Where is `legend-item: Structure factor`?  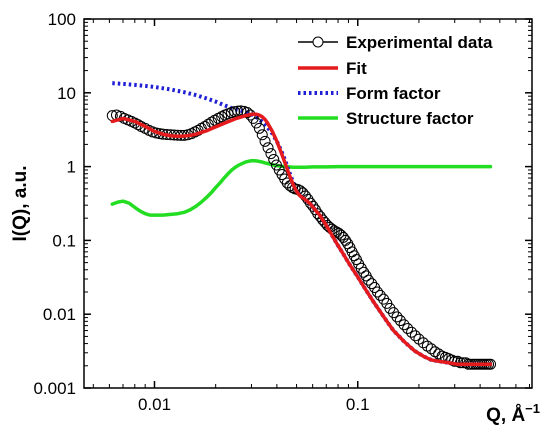
legend-item: Structure factor is located at coordinates (386, 118).